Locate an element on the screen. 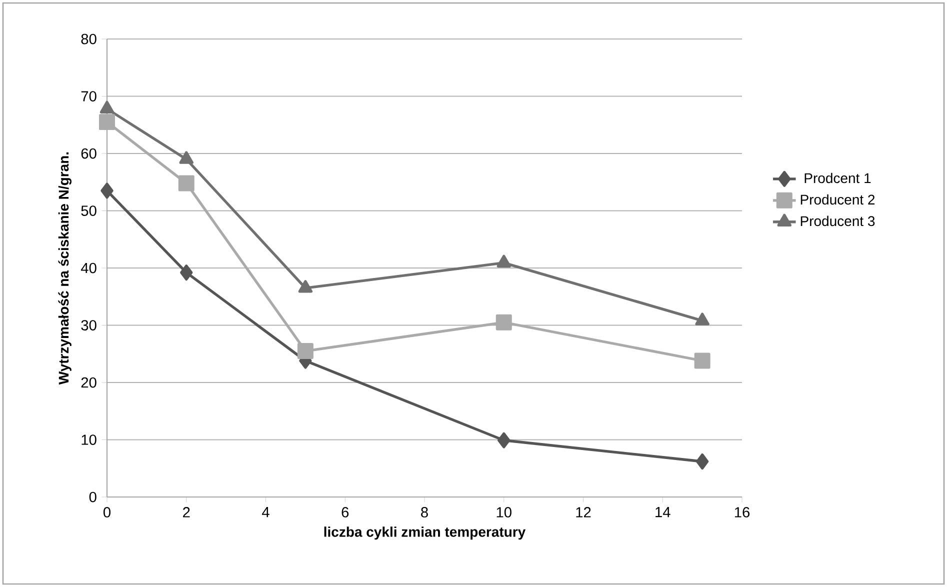  x-tick-label: 2 is located at coordinates (186, 512).